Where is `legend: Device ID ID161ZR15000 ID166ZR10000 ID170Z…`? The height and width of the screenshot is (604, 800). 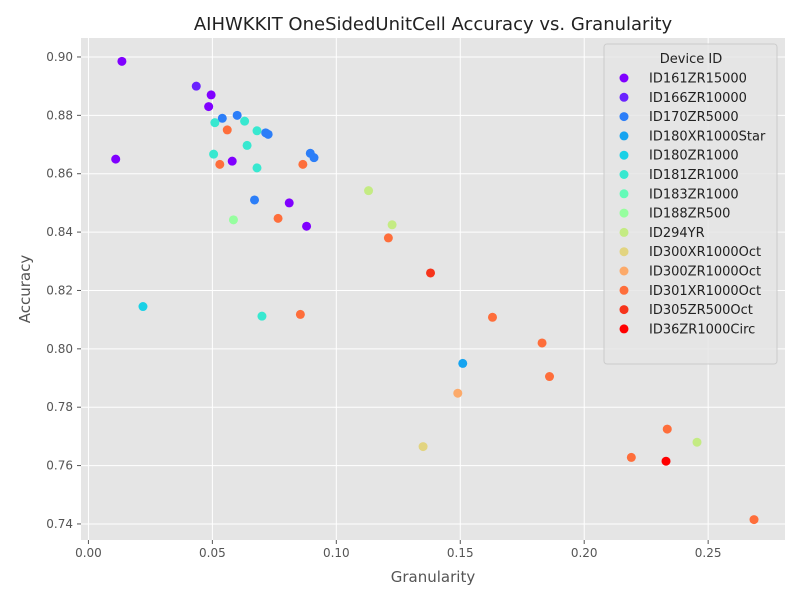 legend: Device ID ID161ZR15000 ID166ZR10000 ID170Z… is located at coordinates (690, 204).